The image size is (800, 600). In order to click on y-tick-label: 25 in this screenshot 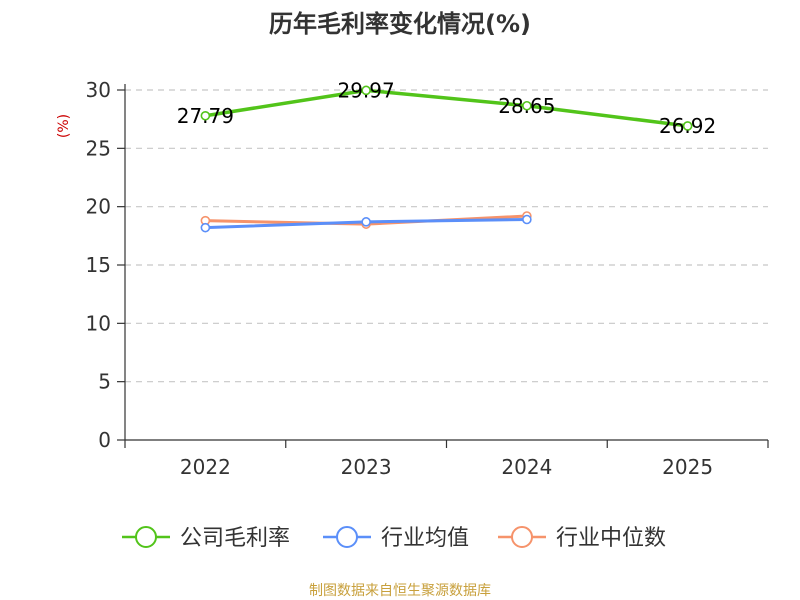, I will do `click(98, 148)`.